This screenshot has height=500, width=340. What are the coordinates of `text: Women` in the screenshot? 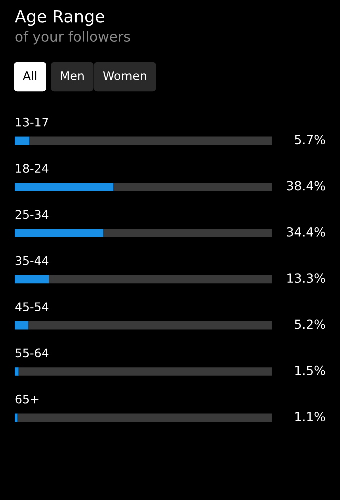 It's located at (124, 76).